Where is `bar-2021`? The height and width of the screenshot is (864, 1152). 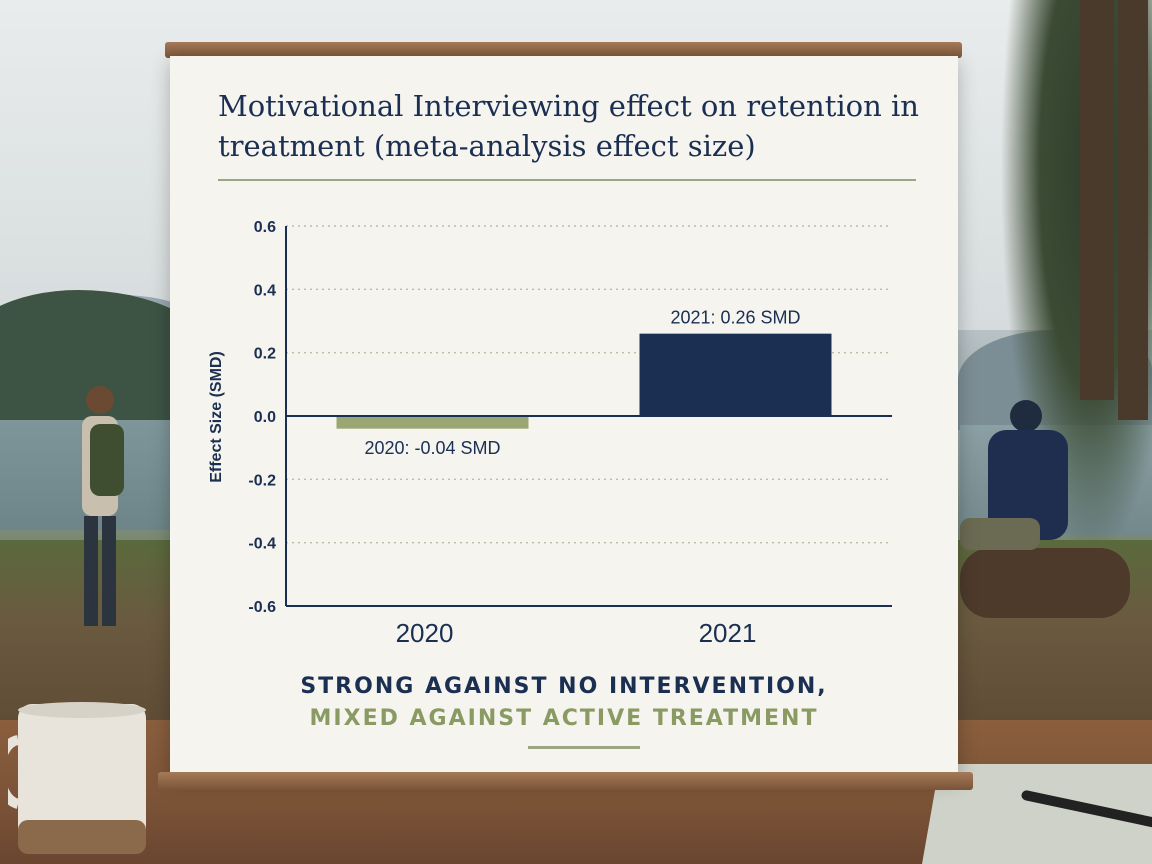 bar-2021 is located at coordinates (735, 374).